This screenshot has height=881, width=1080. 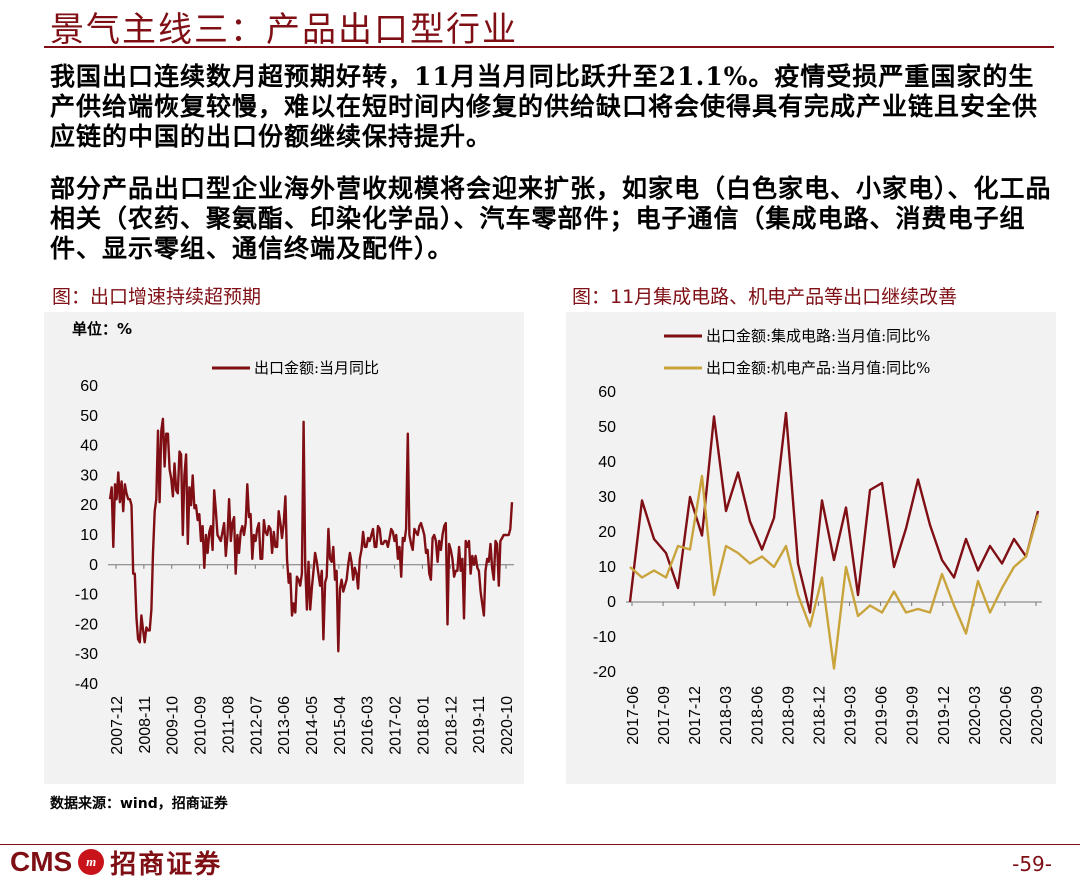 I want to click on x-tick-label: 2019-03, so click(x=851, y=715).